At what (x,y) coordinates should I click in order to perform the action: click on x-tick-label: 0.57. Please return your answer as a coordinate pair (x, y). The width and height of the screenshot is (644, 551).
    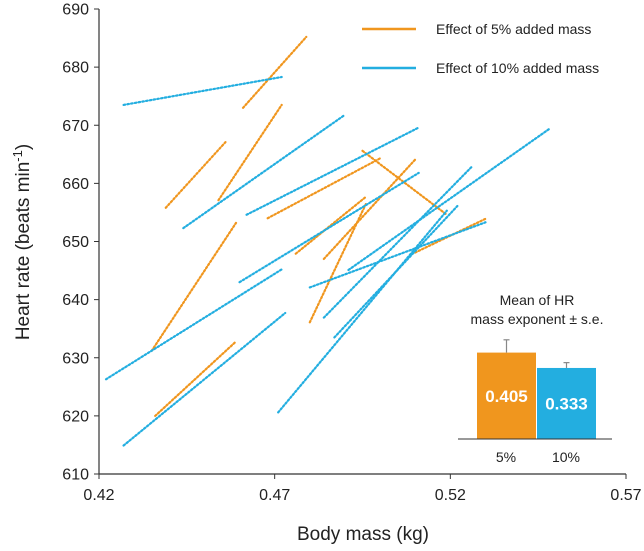
    Looking at the image, I should click on (625, 495).